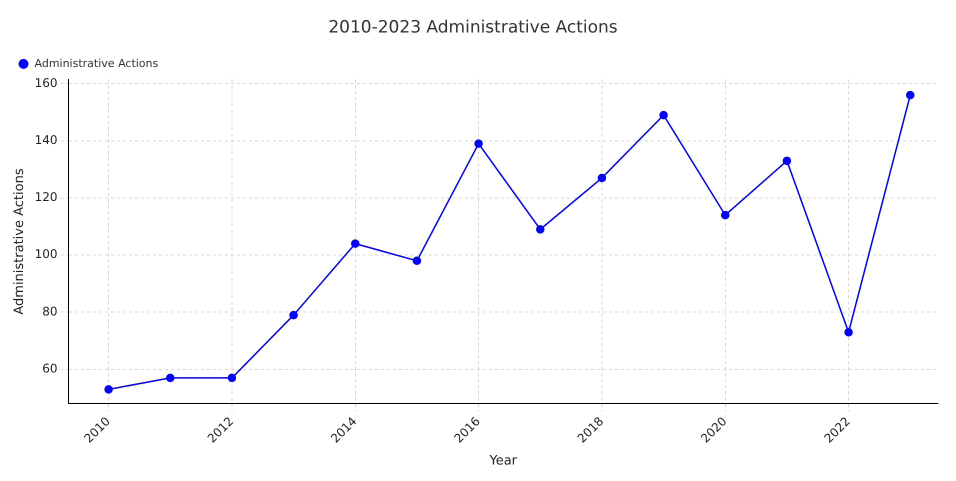 Image resolution: width=956 pixels, height=481 pixels. Describe the element at coordinates (503, 461) in the screenshot. I see `x-axis-title: Year` at that location.